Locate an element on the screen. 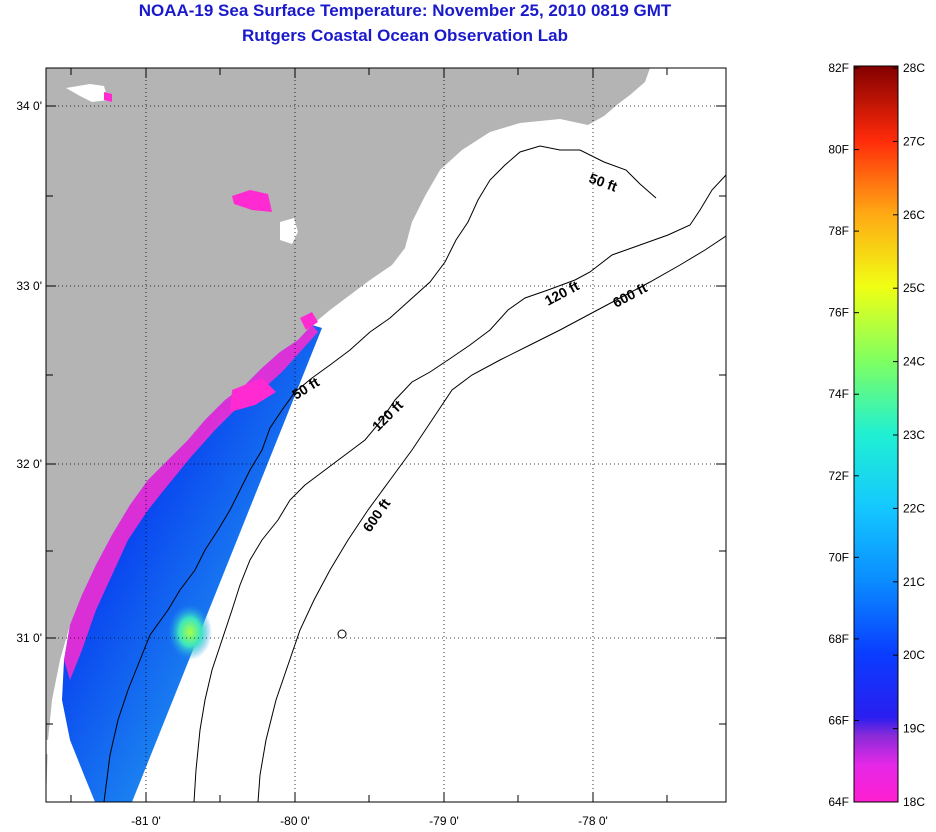 This screenshot has height=832, width=936. colorbar-label-f: 80F is located at coordinates (838, 150).